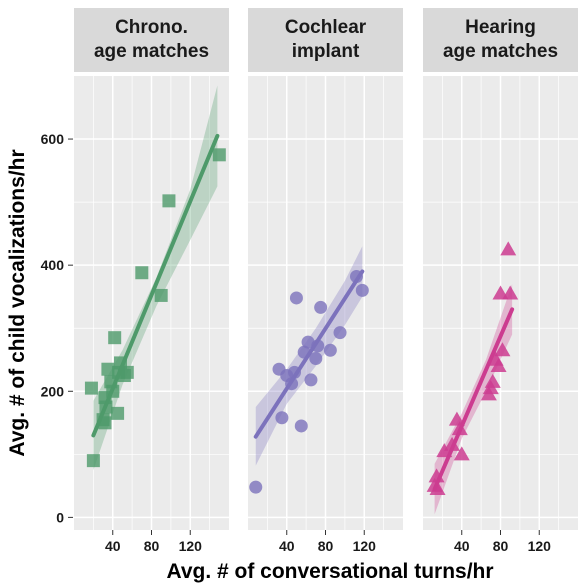 This screenshot has height=586, width=581. What do you see at coordinates (326, 51) in the screenshot?
I see `facet-strip-label: implant` at bounding box center [326, 51].